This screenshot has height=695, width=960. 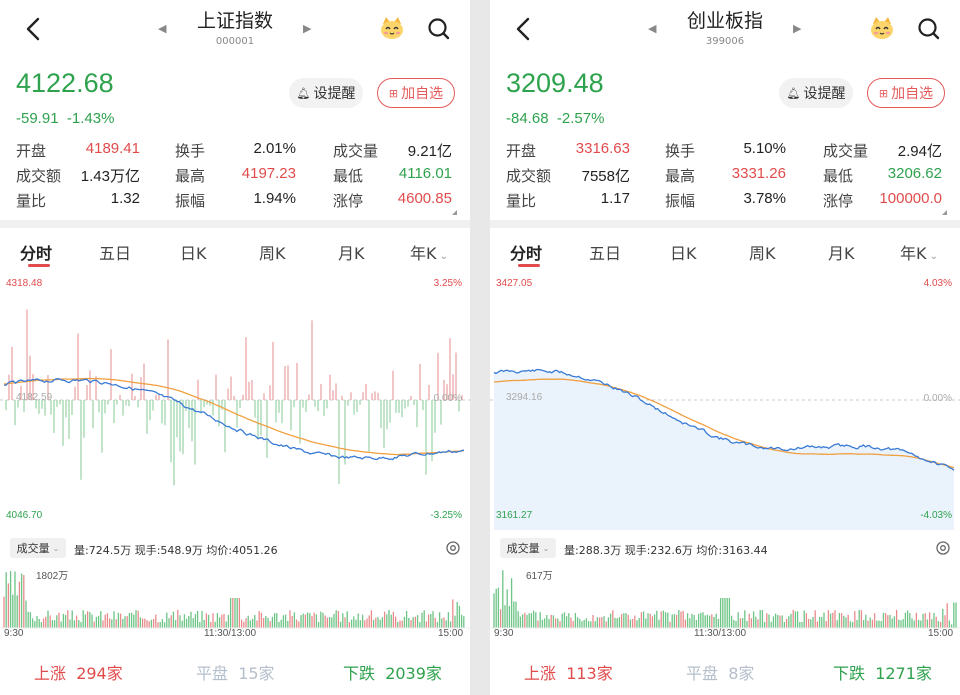 What do you see at coordinates (234, 419) in the screenshot?
I see `price-line` at bounding box center [234, 419].